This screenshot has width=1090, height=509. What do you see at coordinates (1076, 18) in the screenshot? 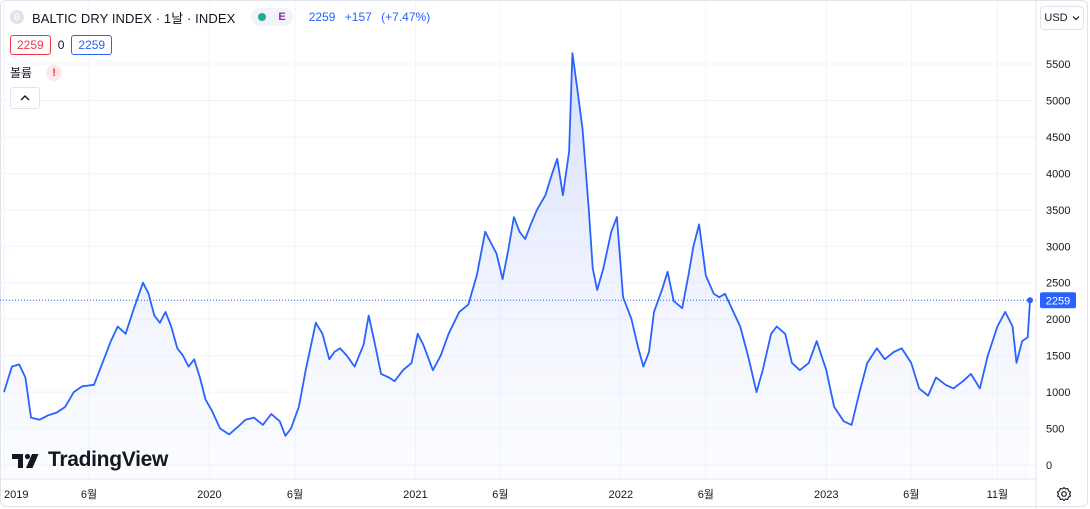
I see `chevron-down-icon` at bounding box center [1076, 18].